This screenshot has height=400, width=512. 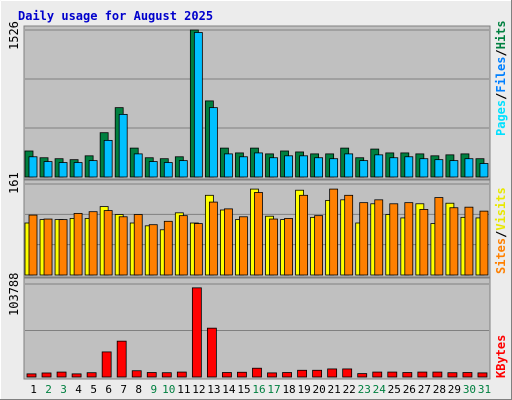 What do you see at coordinates (63, 389) in the screenshot?
I see `day-label: 3` at bounding box center [63, 389].